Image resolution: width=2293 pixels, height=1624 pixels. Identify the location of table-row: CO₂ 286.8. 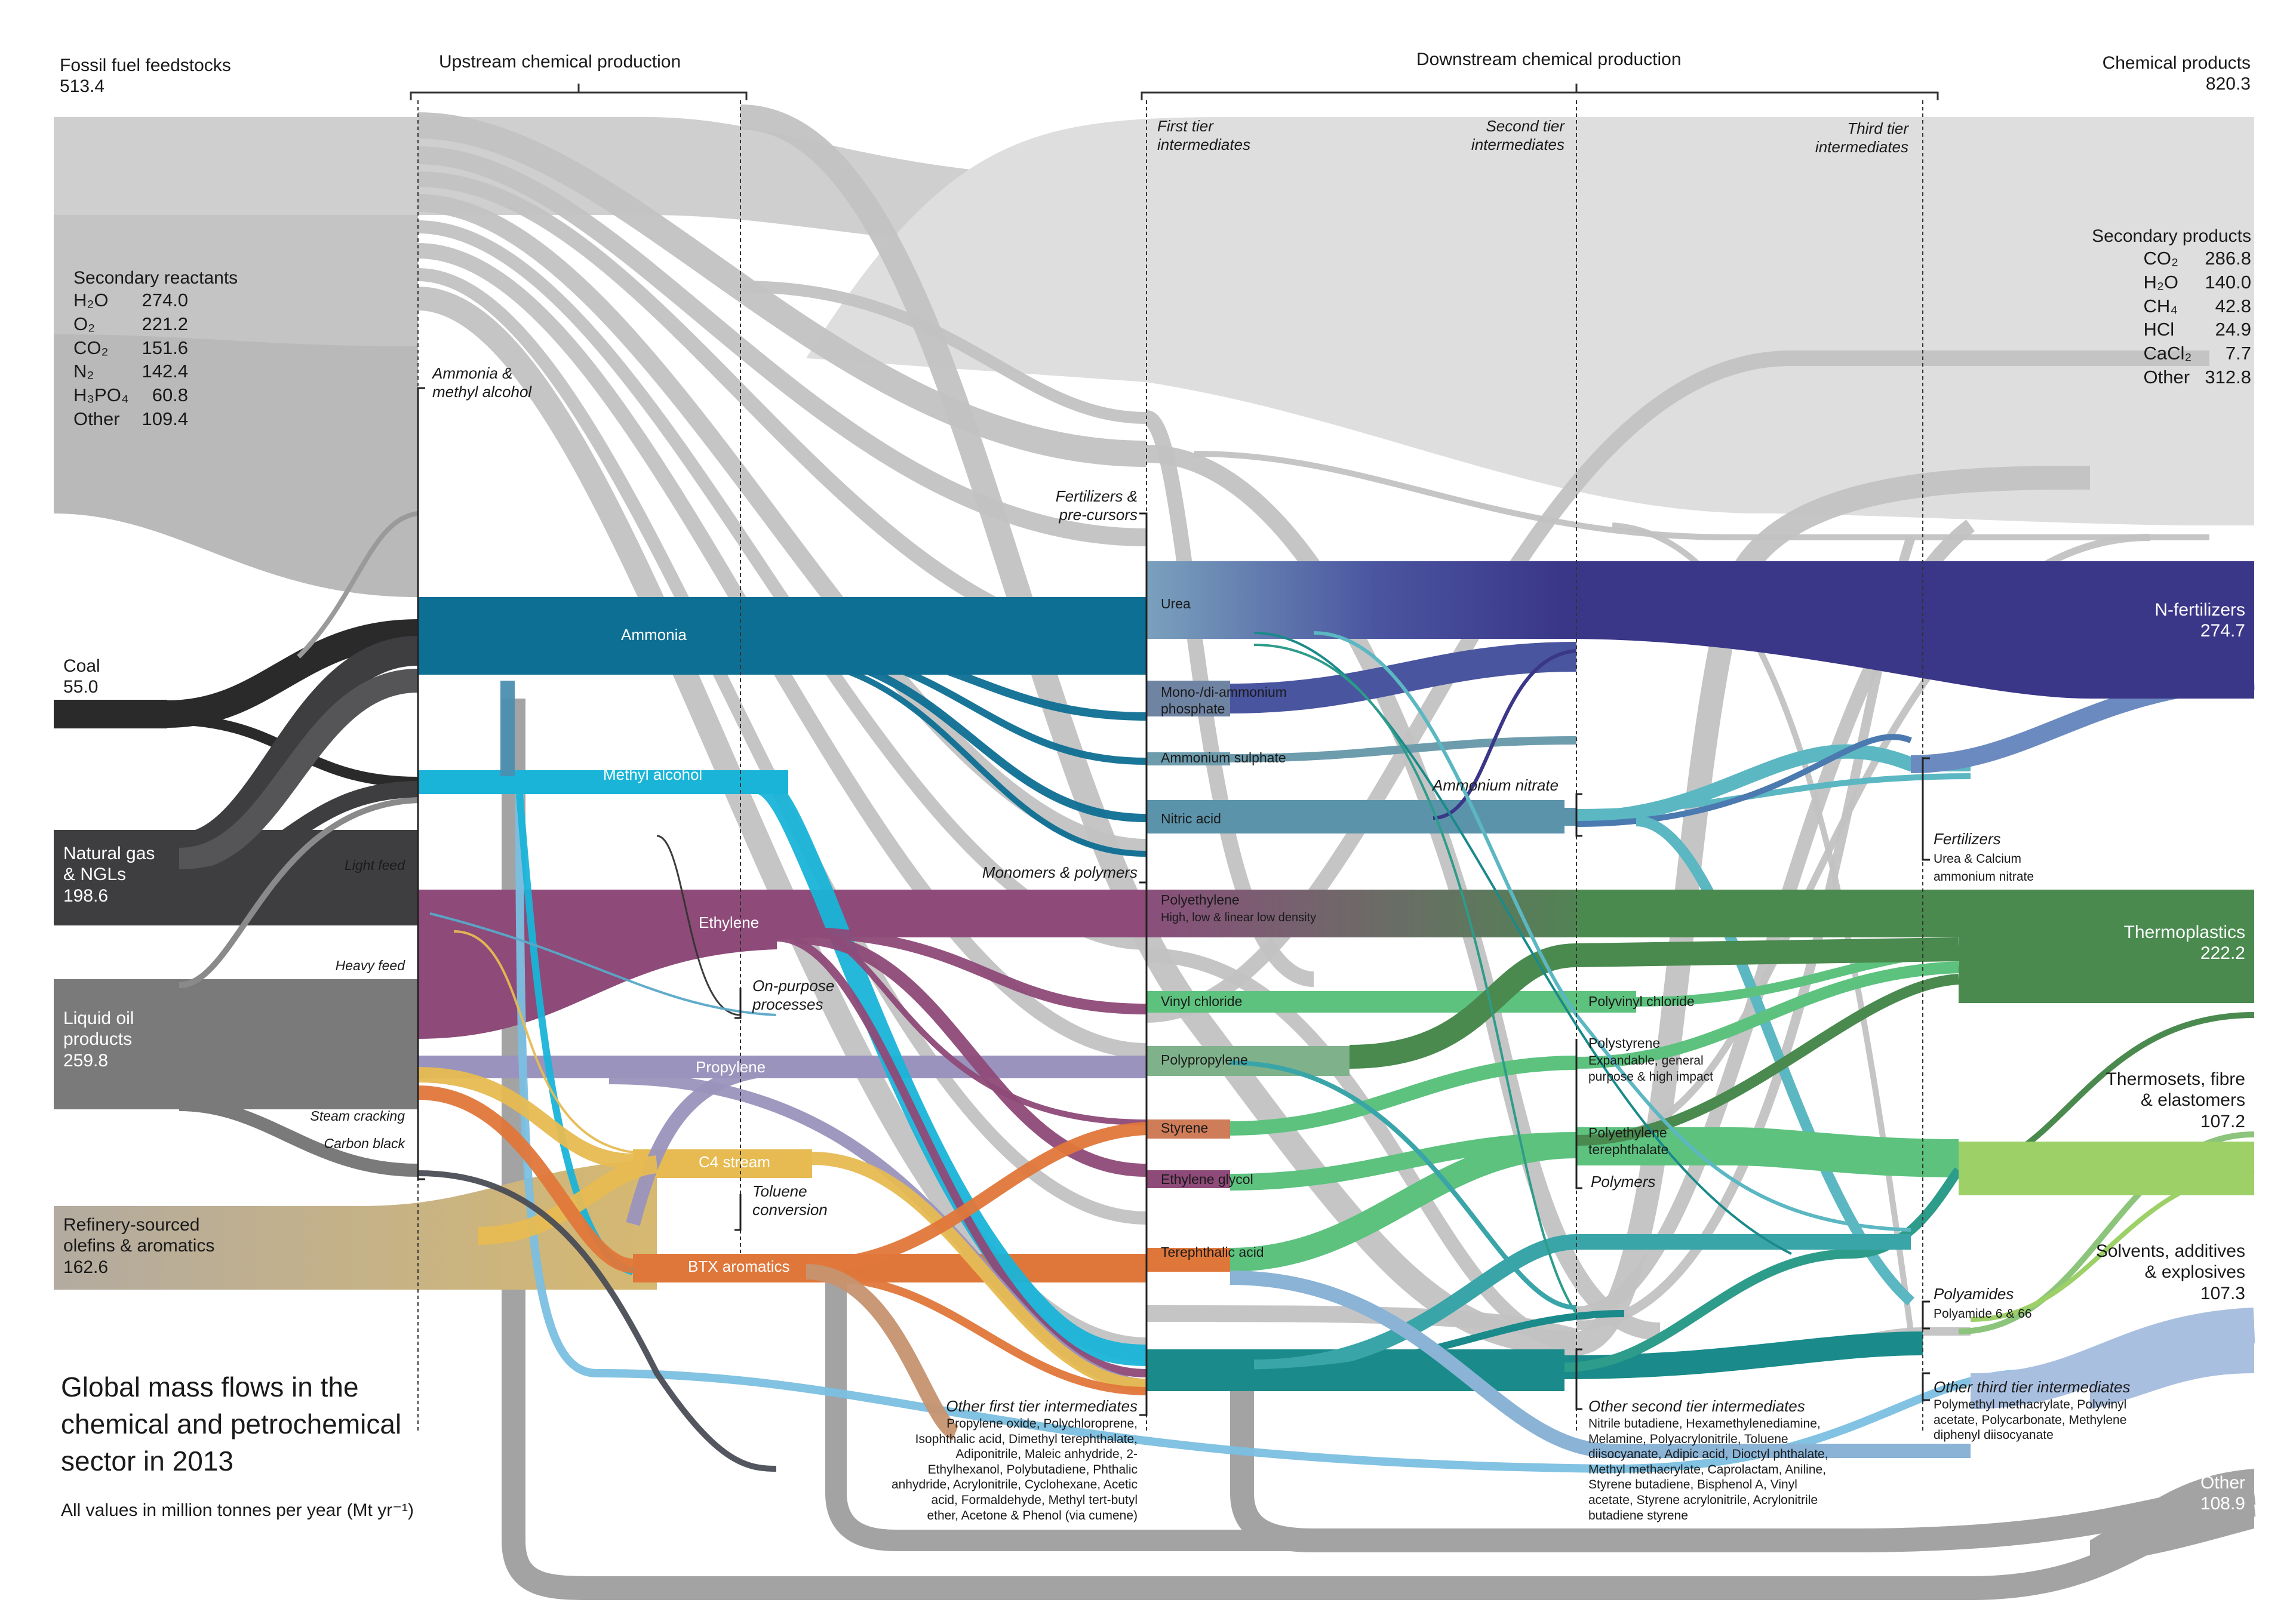
(2197, 258).